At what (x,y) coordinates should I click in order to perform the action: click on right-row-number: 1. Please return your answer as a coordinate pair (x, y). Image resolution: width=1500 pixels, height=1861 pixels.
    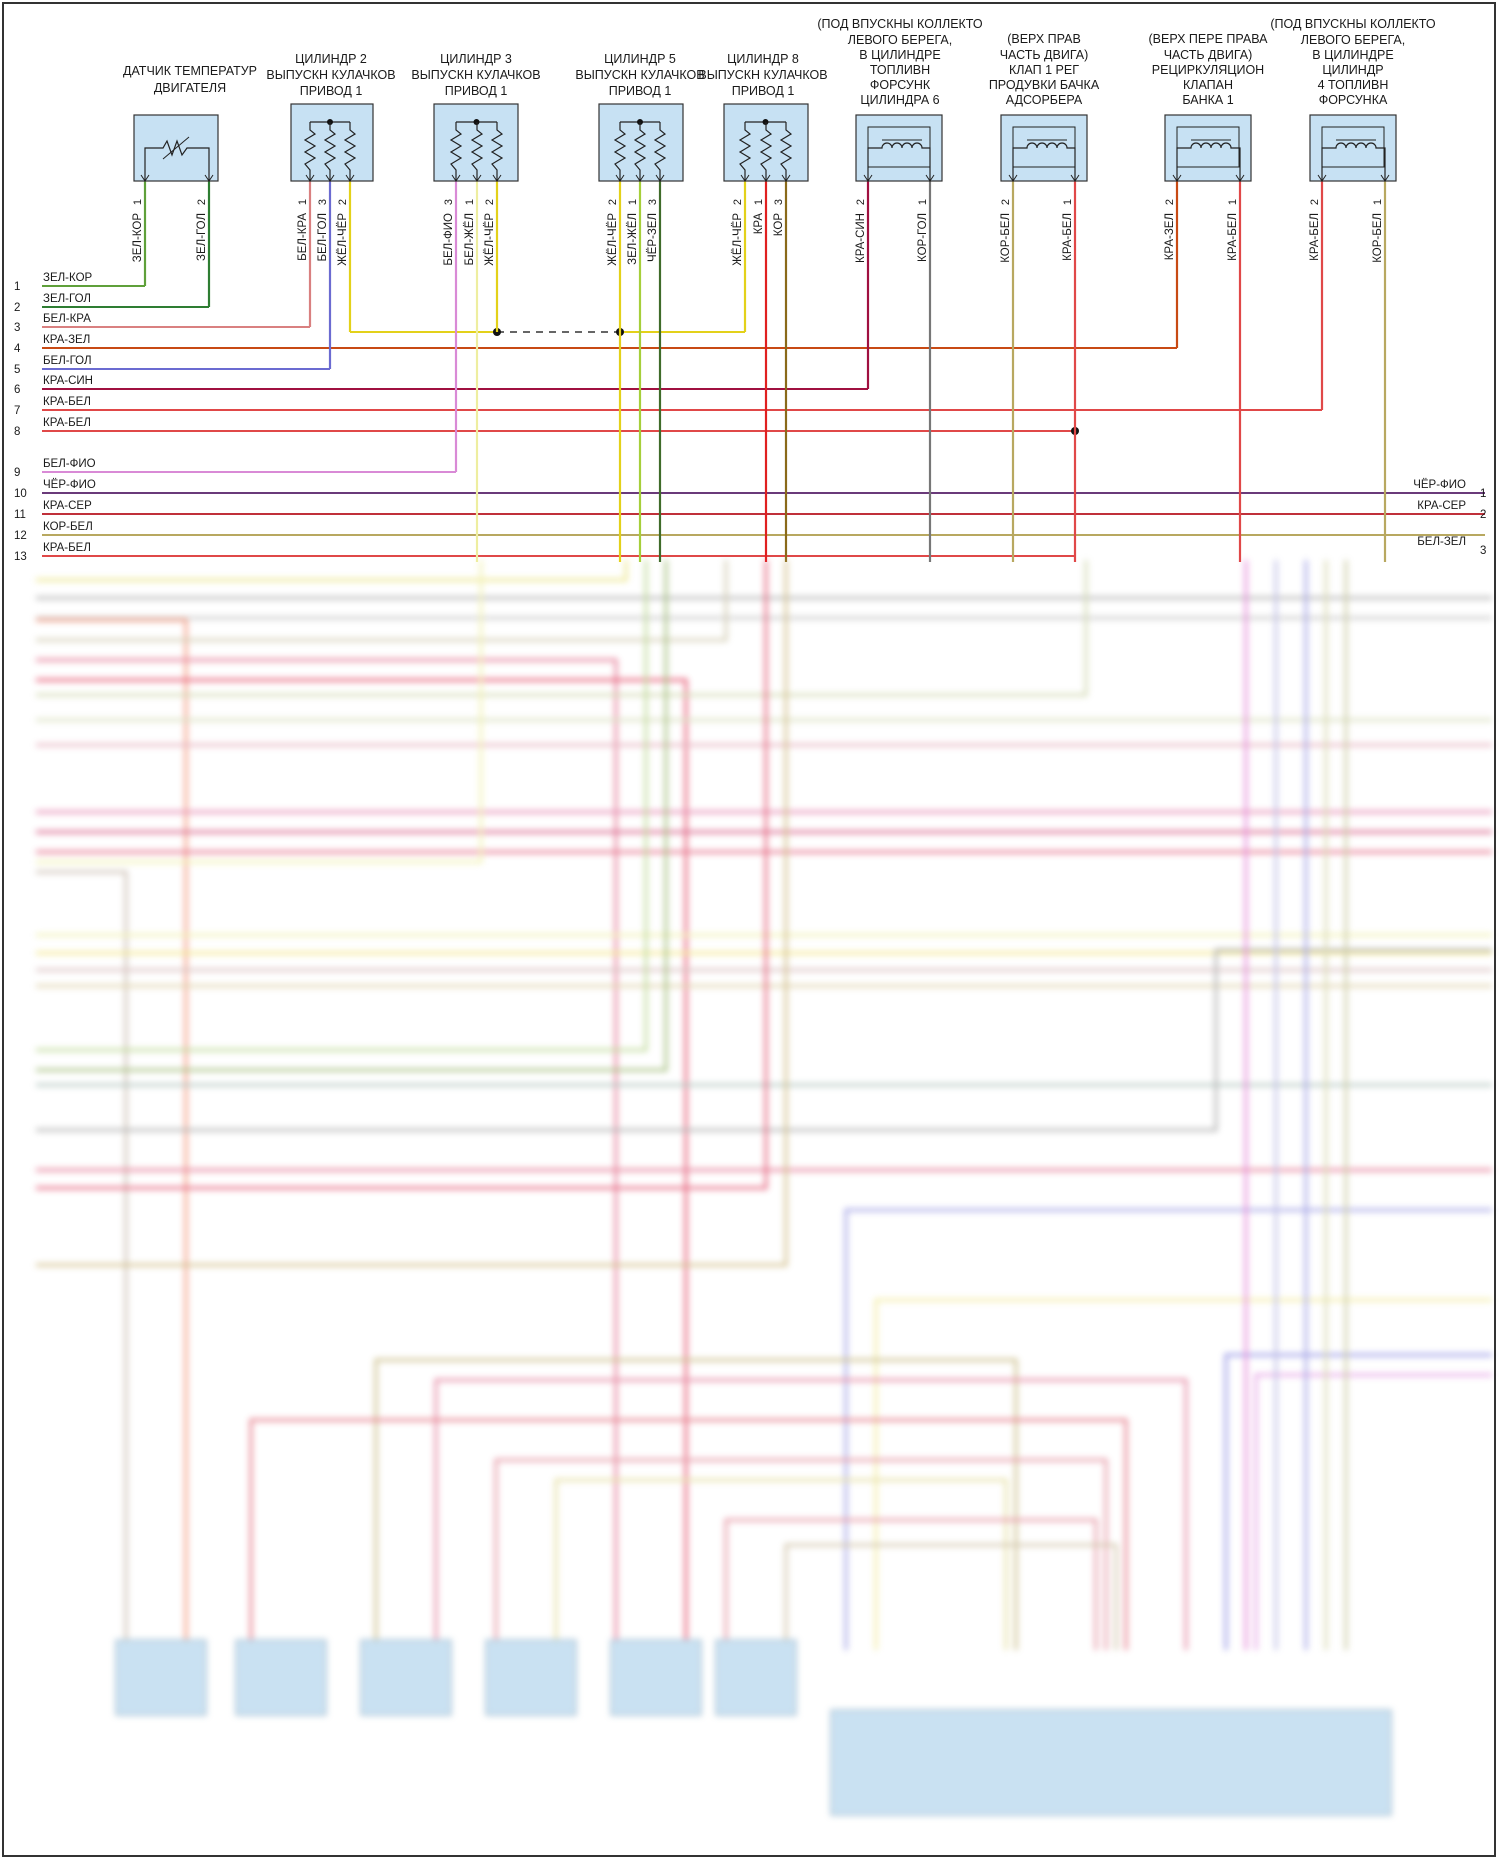
    Looking at the image, I should click on (1483, 494).